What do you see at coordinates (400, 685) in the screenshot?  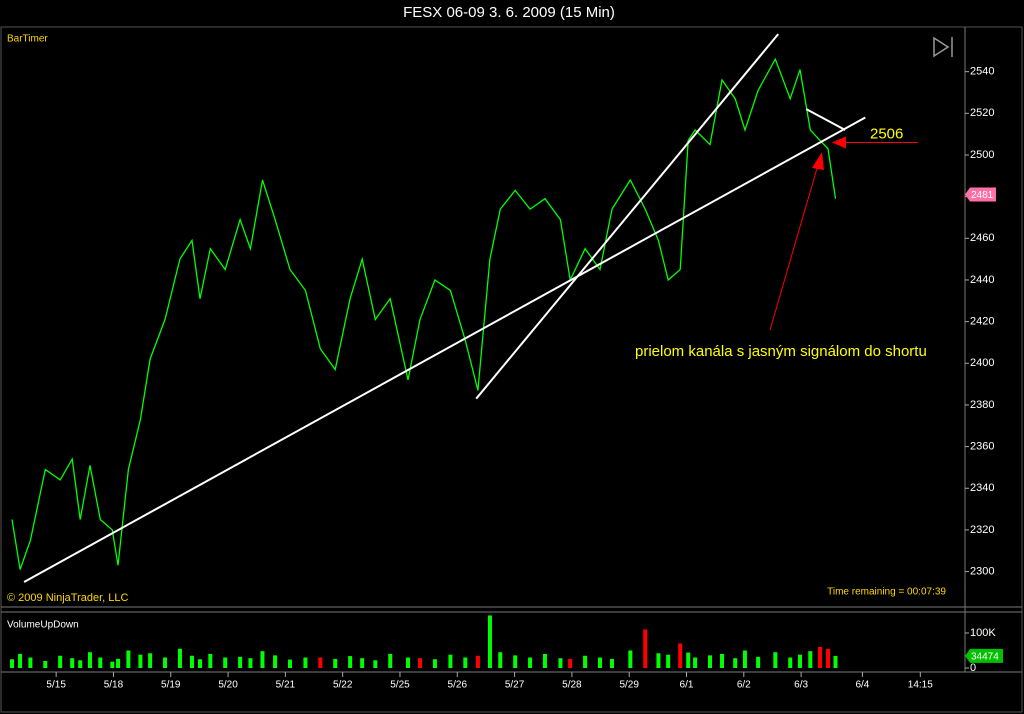 I see `x-tick-label: 5/25` at bounding box center [400, 685].